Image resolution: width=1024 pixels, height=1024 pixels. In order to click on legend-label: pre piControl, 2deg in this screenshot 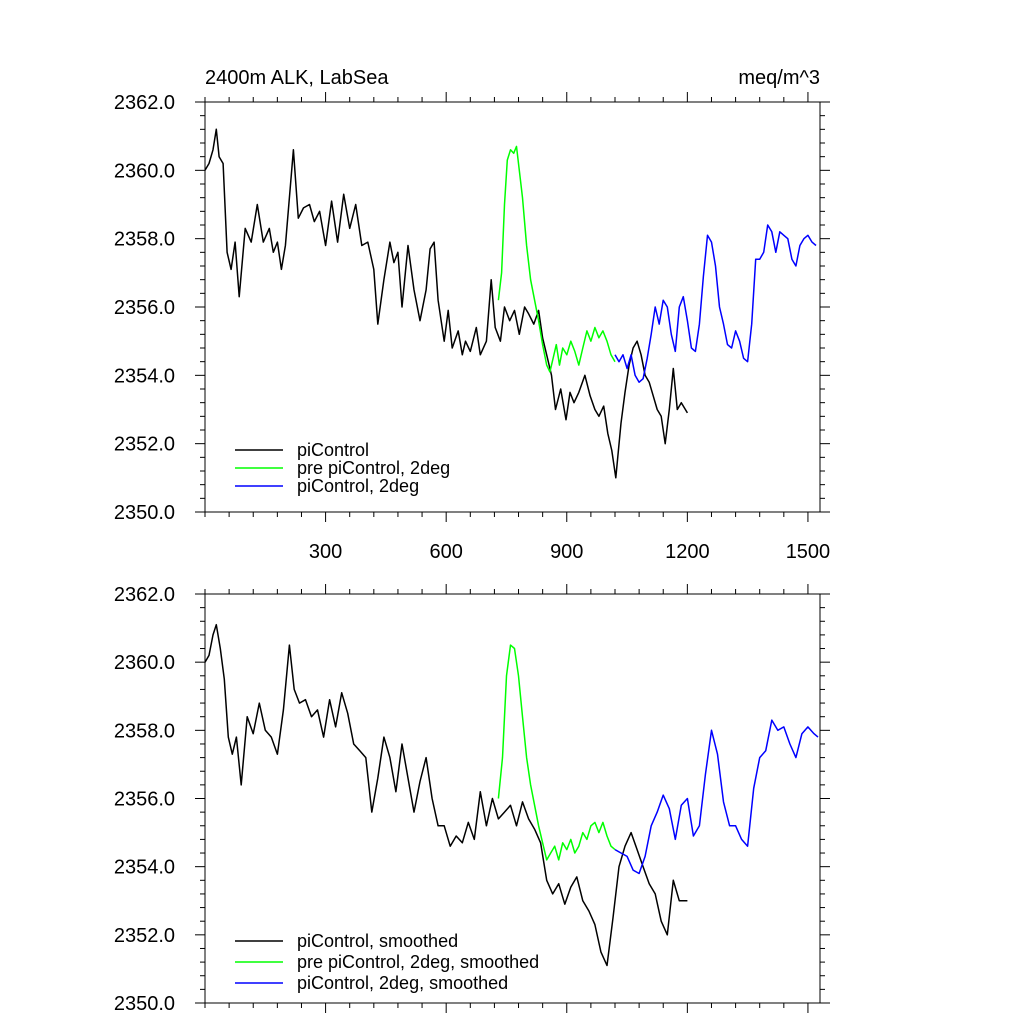, I will do `click(373, 468)`.